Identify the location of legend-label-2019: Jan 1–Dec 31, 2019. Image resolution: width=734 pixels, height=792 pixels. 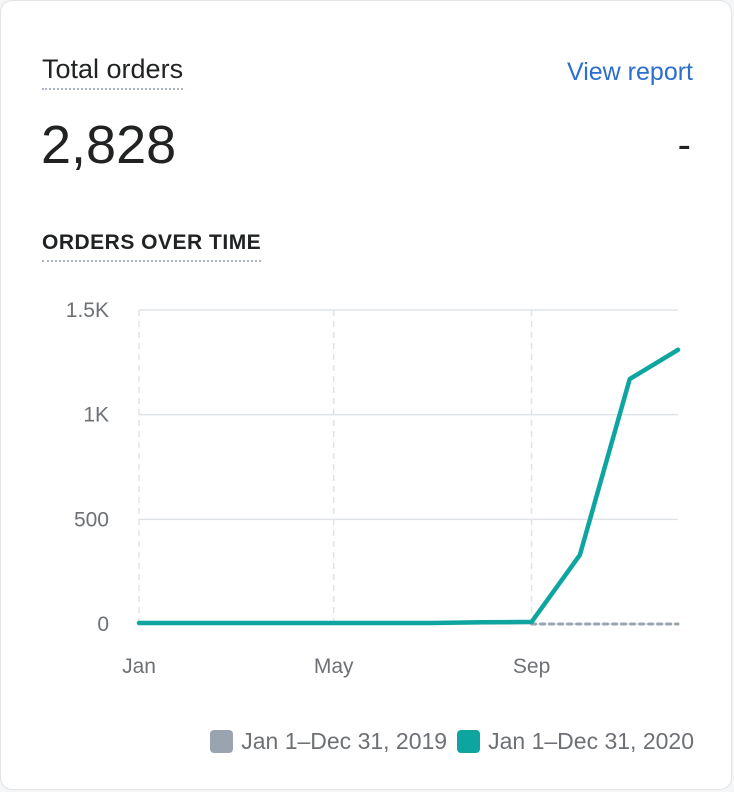
(344, 741).